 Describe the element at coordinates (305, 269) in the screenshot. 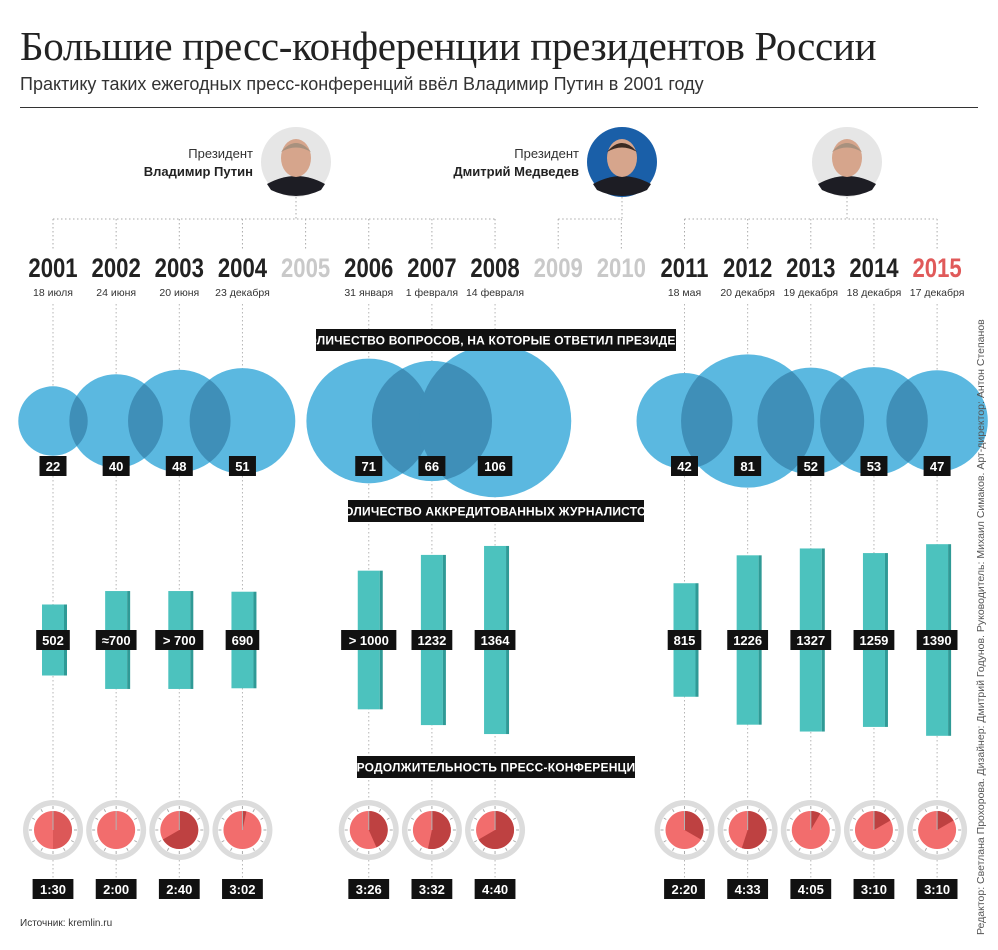

I see `year-label: 2005` at that location.